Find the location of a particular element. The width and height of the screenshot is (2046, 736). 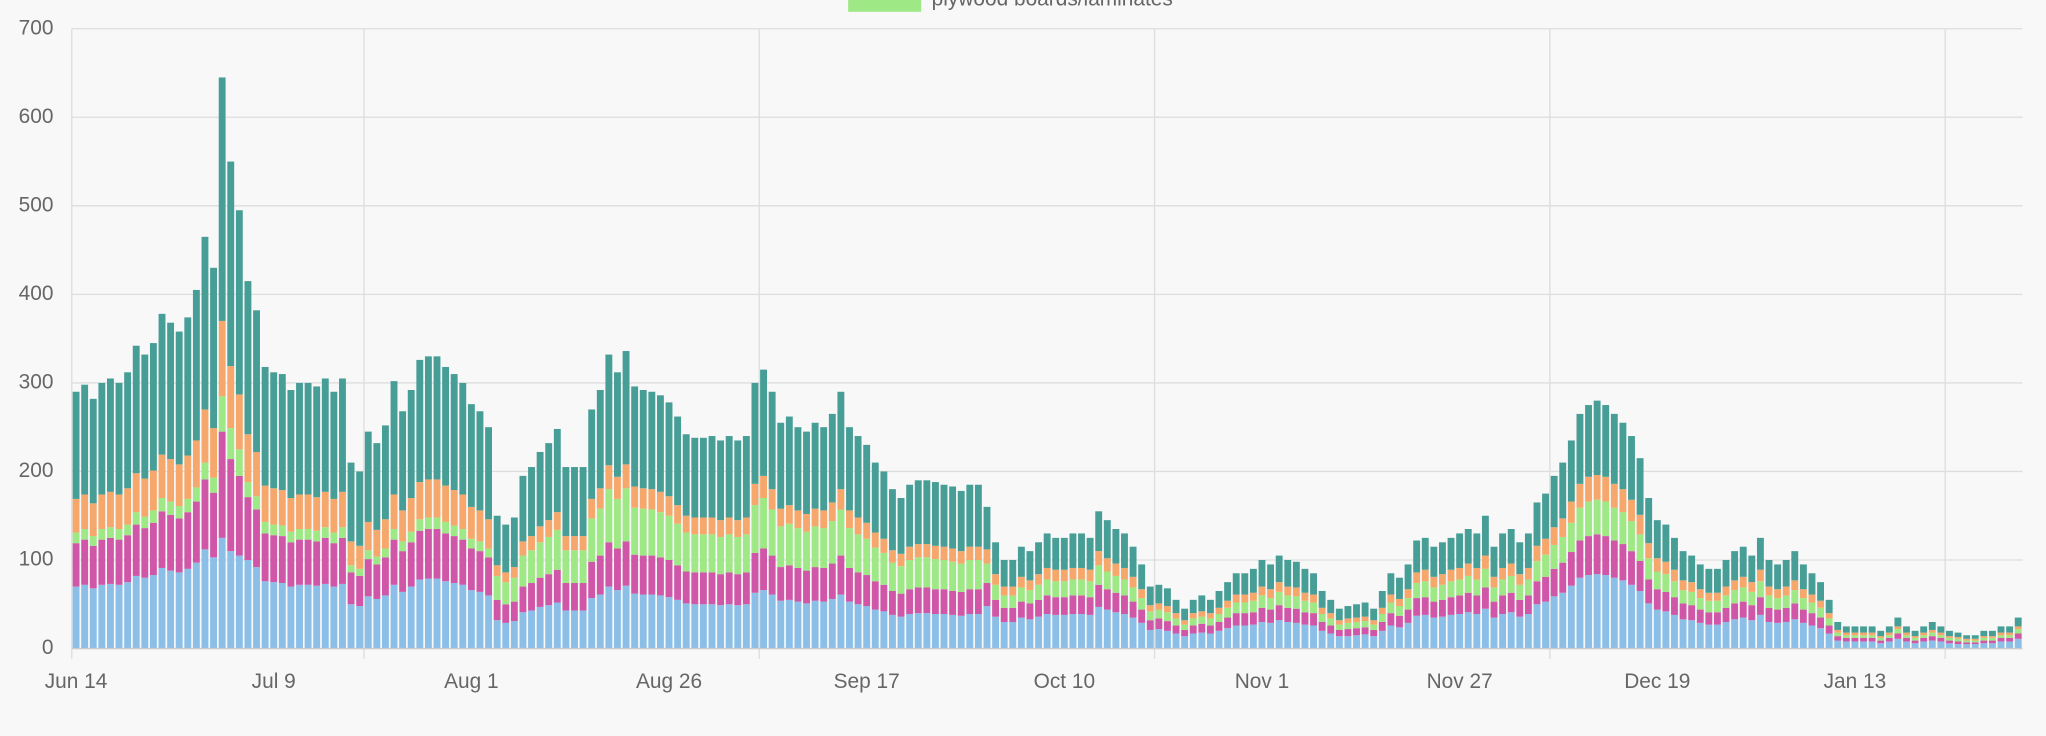

legend-swatch is located at coordinates (885, 6).